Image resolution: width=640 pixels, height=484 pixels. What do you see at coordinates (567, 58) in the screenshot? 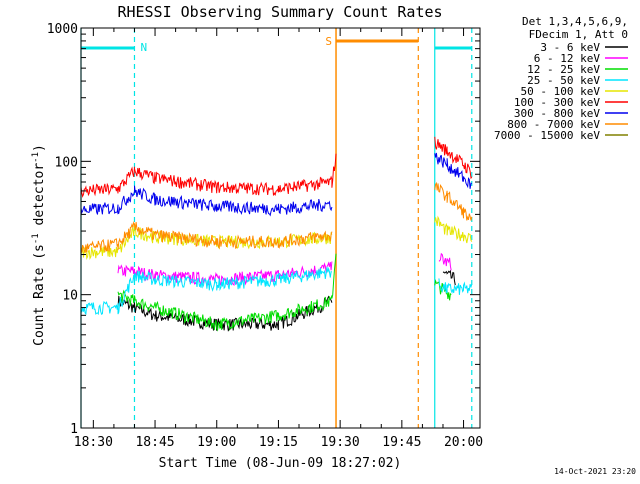
I see `legend-label: 6 - 12 keV` at bounding box center [567, 58].